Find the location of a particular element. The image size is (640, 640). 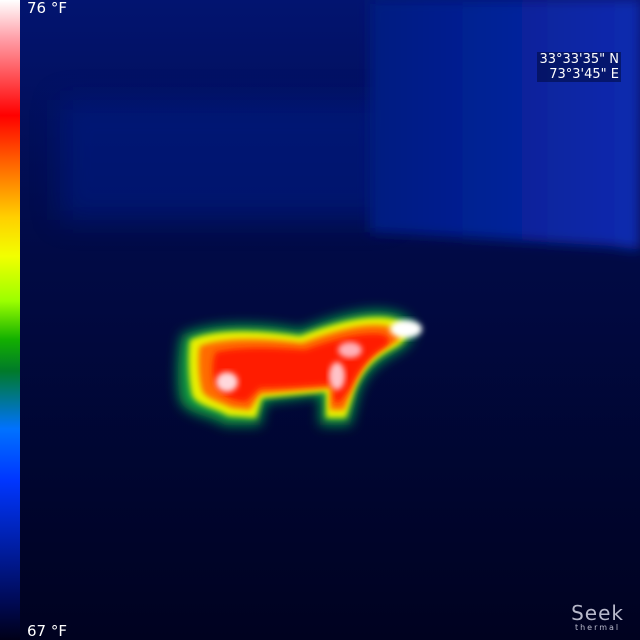

gps-coordinates: 33°33'35" N 73°3'45" E is located at coordinates (579, 67).